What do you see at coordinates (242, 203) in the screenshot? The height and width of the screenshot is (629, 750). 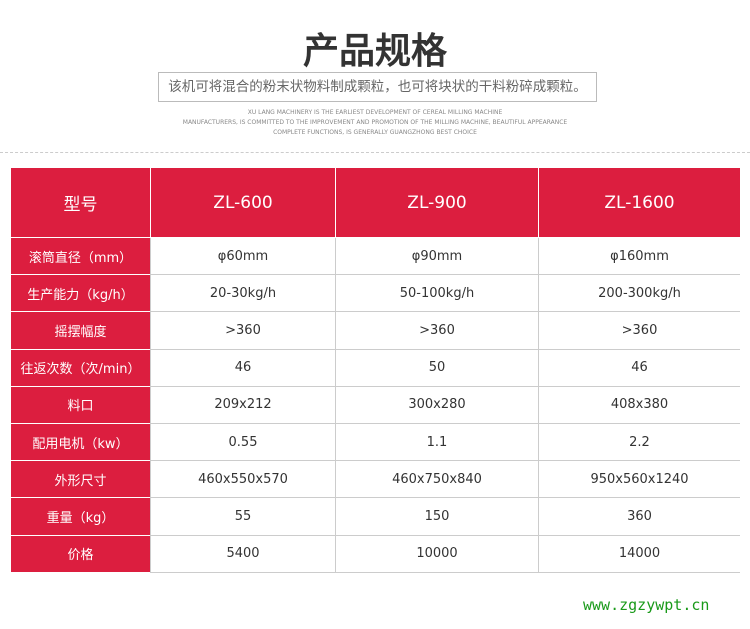 I see `header-cell: ZL-600` at bounding box center [242, 203].